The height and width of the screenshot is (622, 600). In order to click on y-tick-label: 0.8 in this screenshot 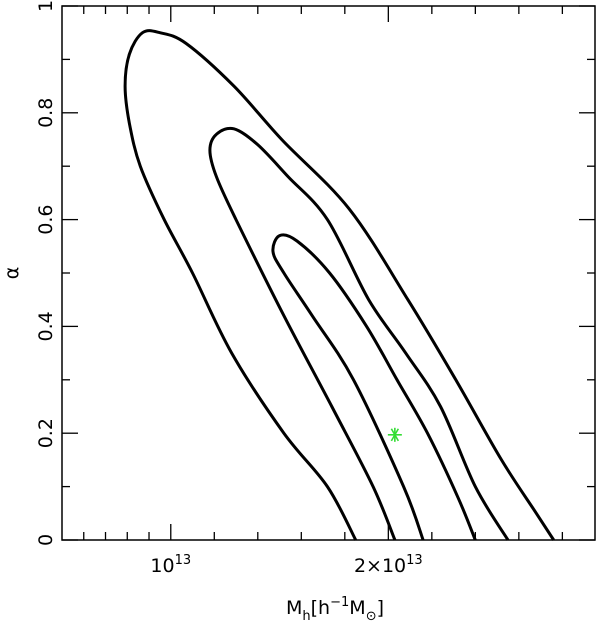, I will do `click(46, 113)`.